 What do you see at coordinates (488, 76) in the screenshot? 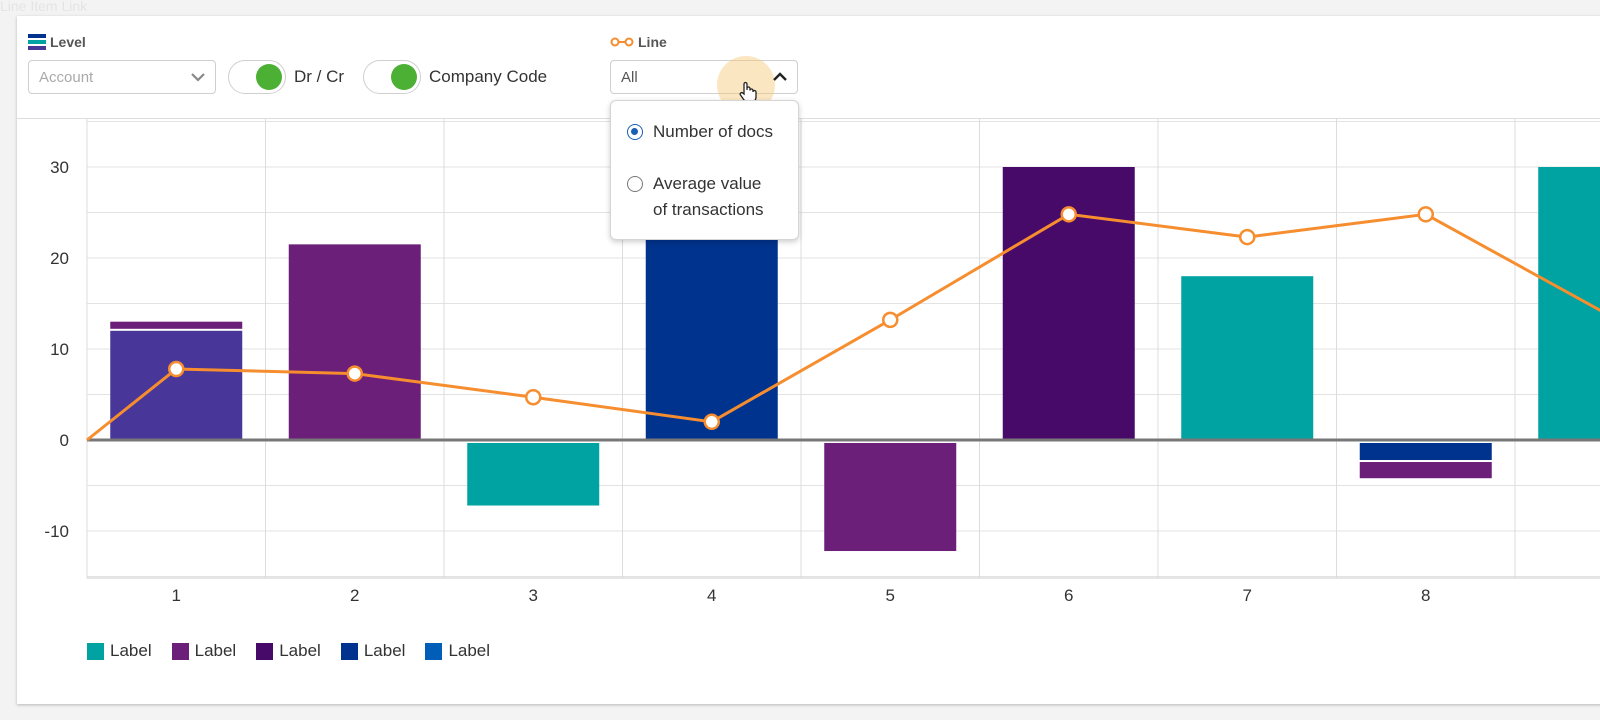
I see `company-code-label: Company Code` at bounding box center [488, 76].